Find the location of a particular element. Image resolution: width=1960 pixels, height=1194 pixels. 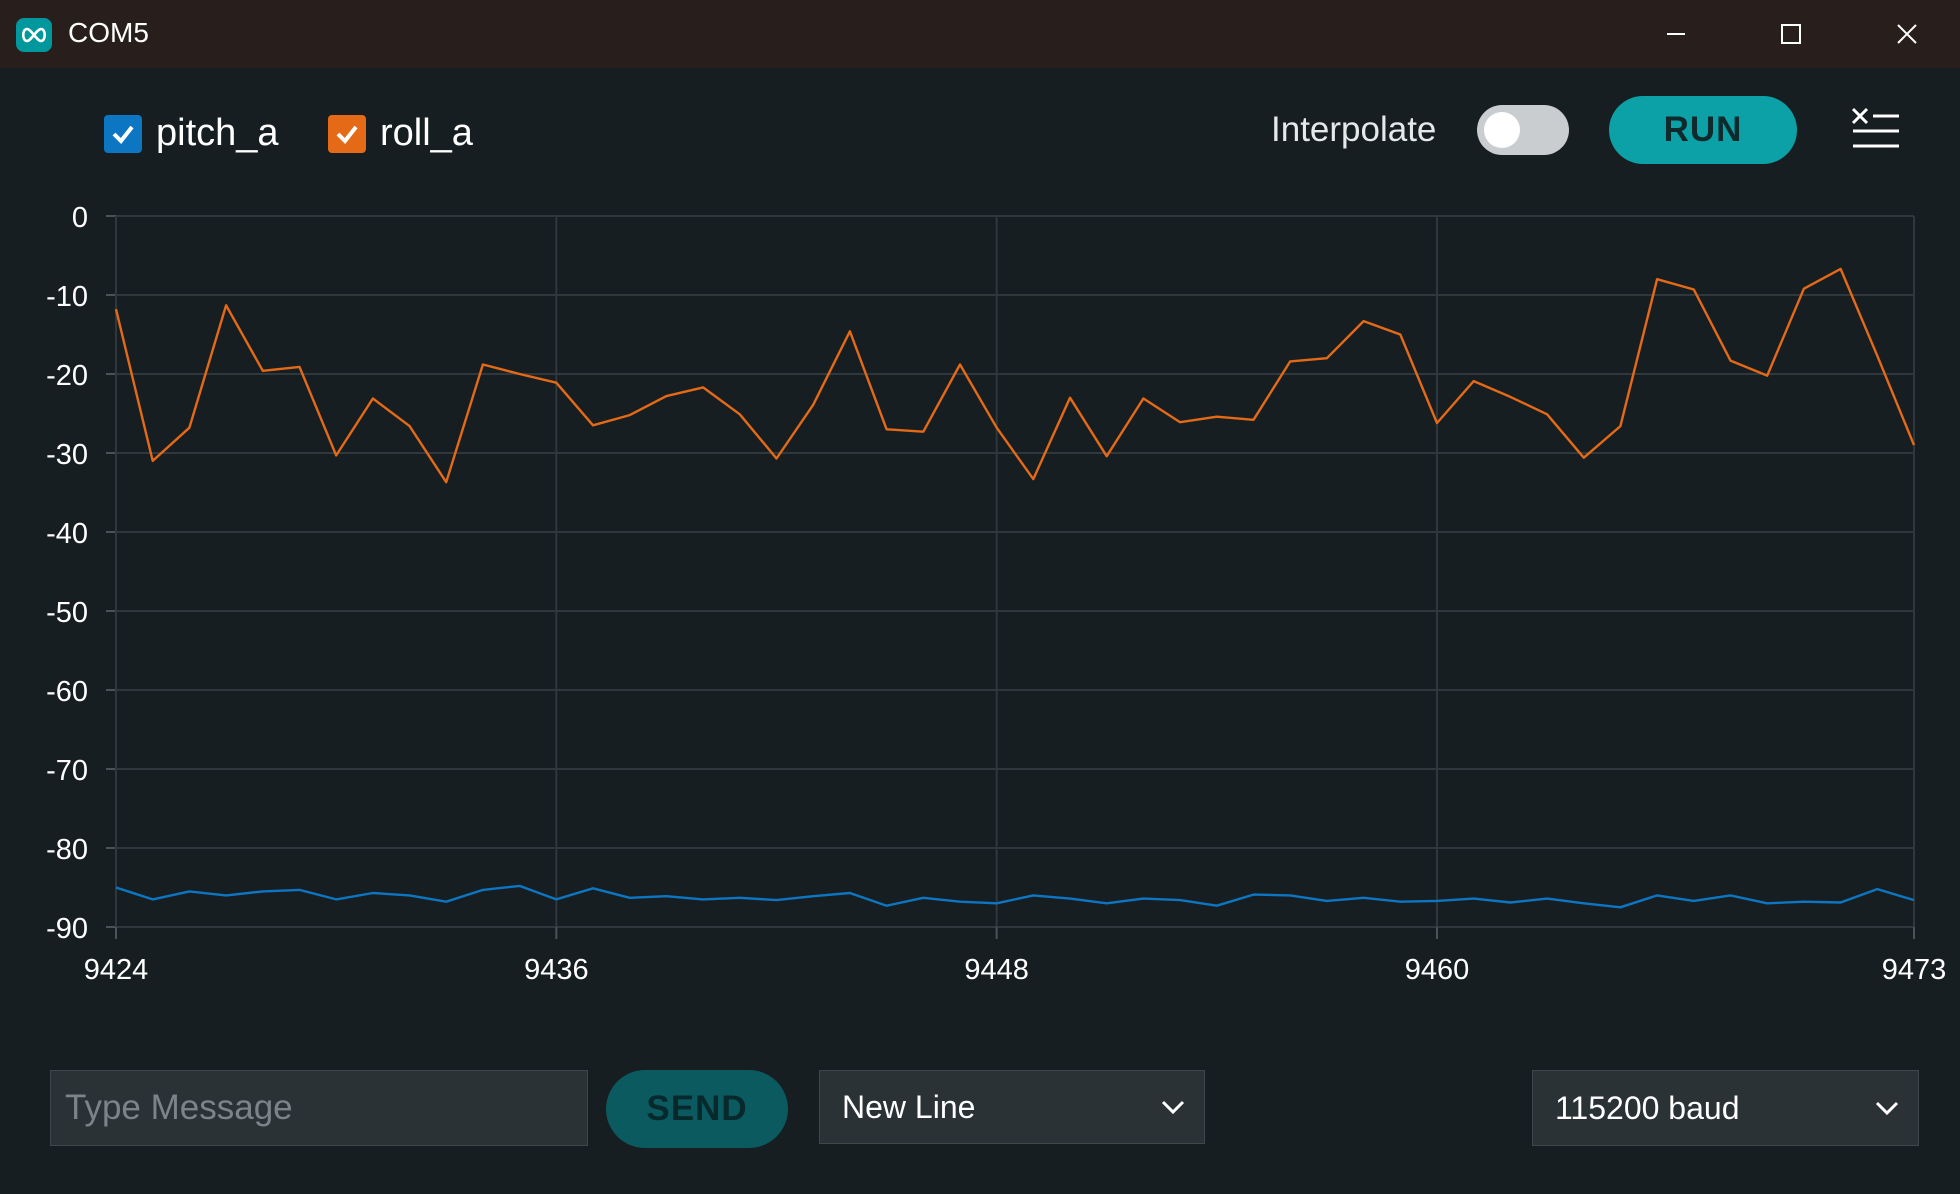

clear-output-button is located at coordinates (1876, 128).